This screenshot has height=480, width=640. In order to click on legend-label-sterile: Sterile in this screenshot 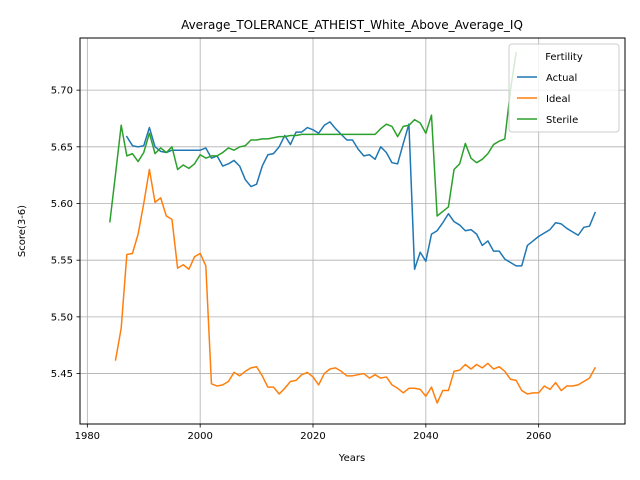, I will do `click(562, 120)`.